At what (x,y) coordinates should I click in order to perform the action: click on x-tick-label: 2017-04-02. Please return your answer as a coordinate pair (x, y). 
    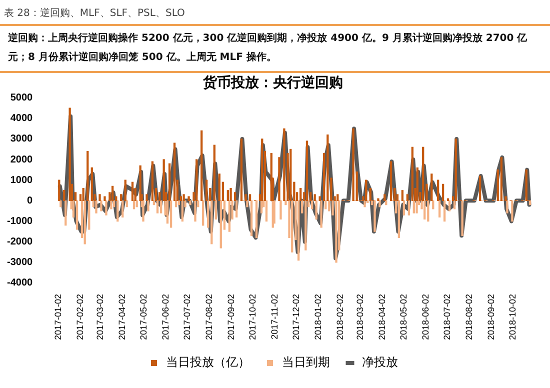
    Looking at the image, I should click on (122, 317).